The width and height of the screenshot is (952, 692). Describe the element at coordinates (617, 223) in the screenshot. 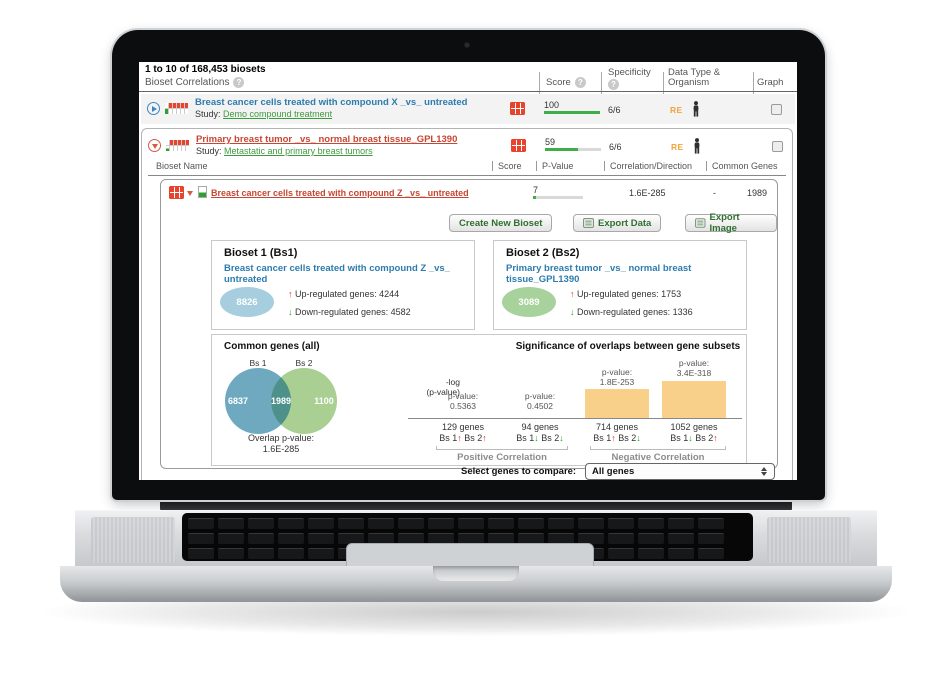

I see `export-data-button: Export Data` at that location.